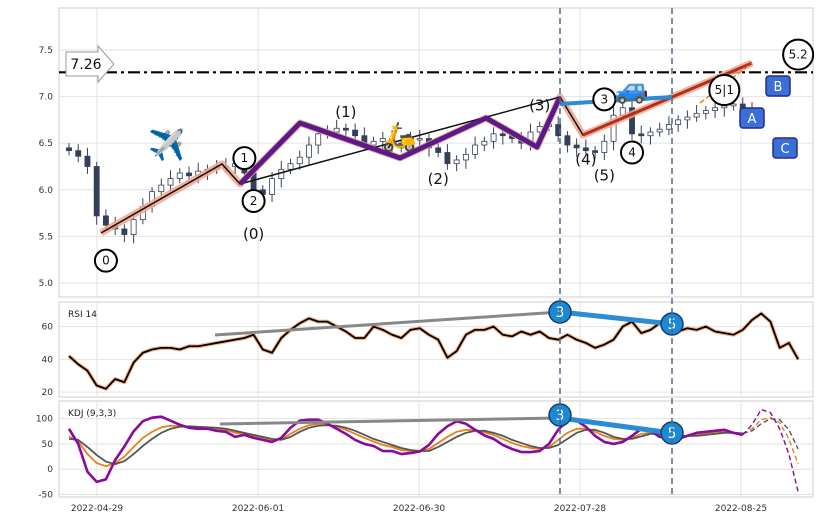  Describe the element at coordinates (44, 420) in the screenshot. I see `y-tick-label: 100` at that location.